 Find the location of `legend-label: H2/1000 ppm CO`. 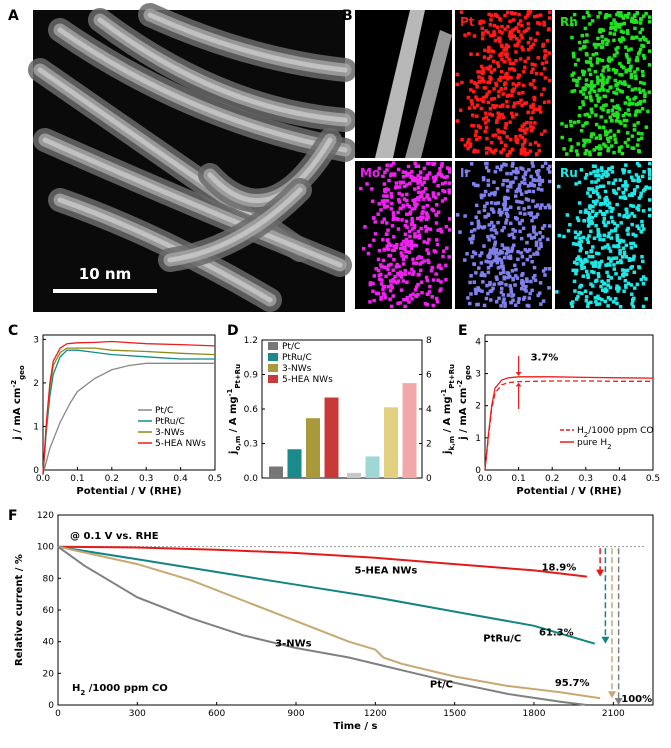

legend-label: H2/1000 ppm CO is located at coordinates (615, 432).